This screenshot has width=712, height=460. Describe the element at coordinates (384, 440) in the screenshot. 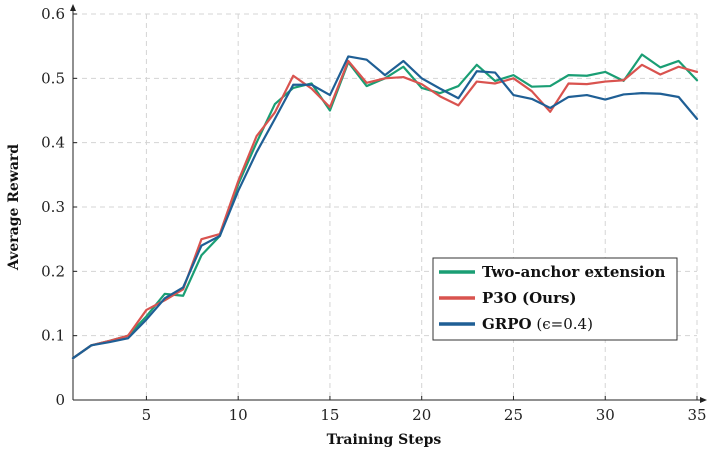

I see `x-axis-title: Training Steps` at that location.